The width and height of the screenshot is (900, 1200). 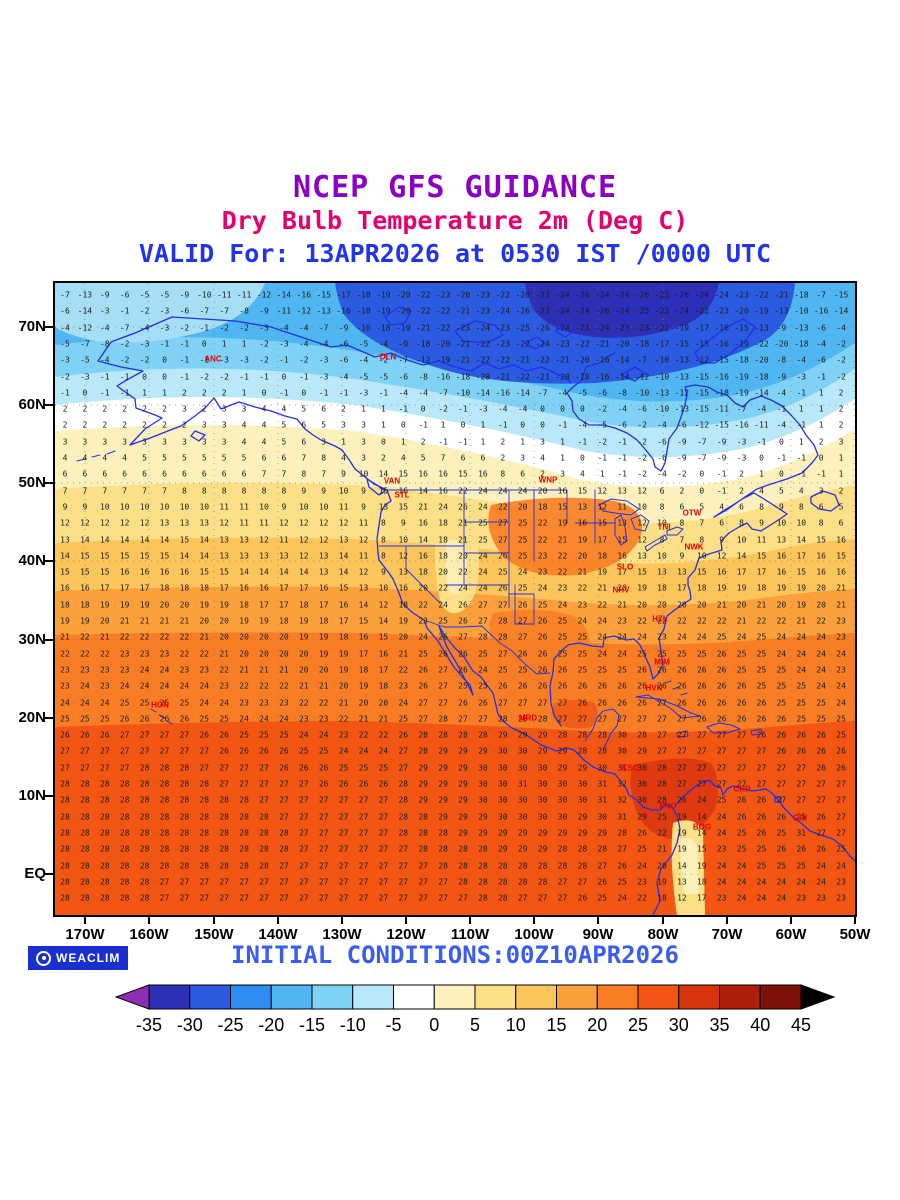 What do you see at coordinates (539, 642) in the screenshot?
I see `southwest-warm-patch` at bounding box center [539, 642].